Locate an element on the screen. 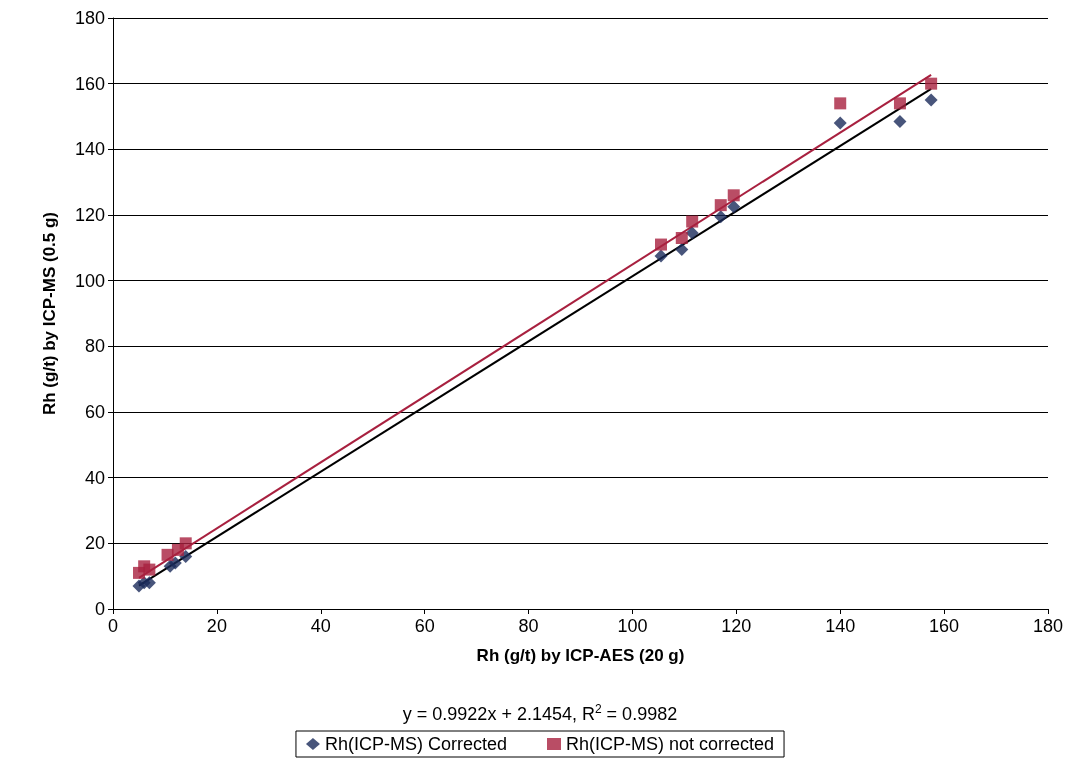  legend-label: Rh(ICP-MS) Corrected is located at coordinates (415, 744).